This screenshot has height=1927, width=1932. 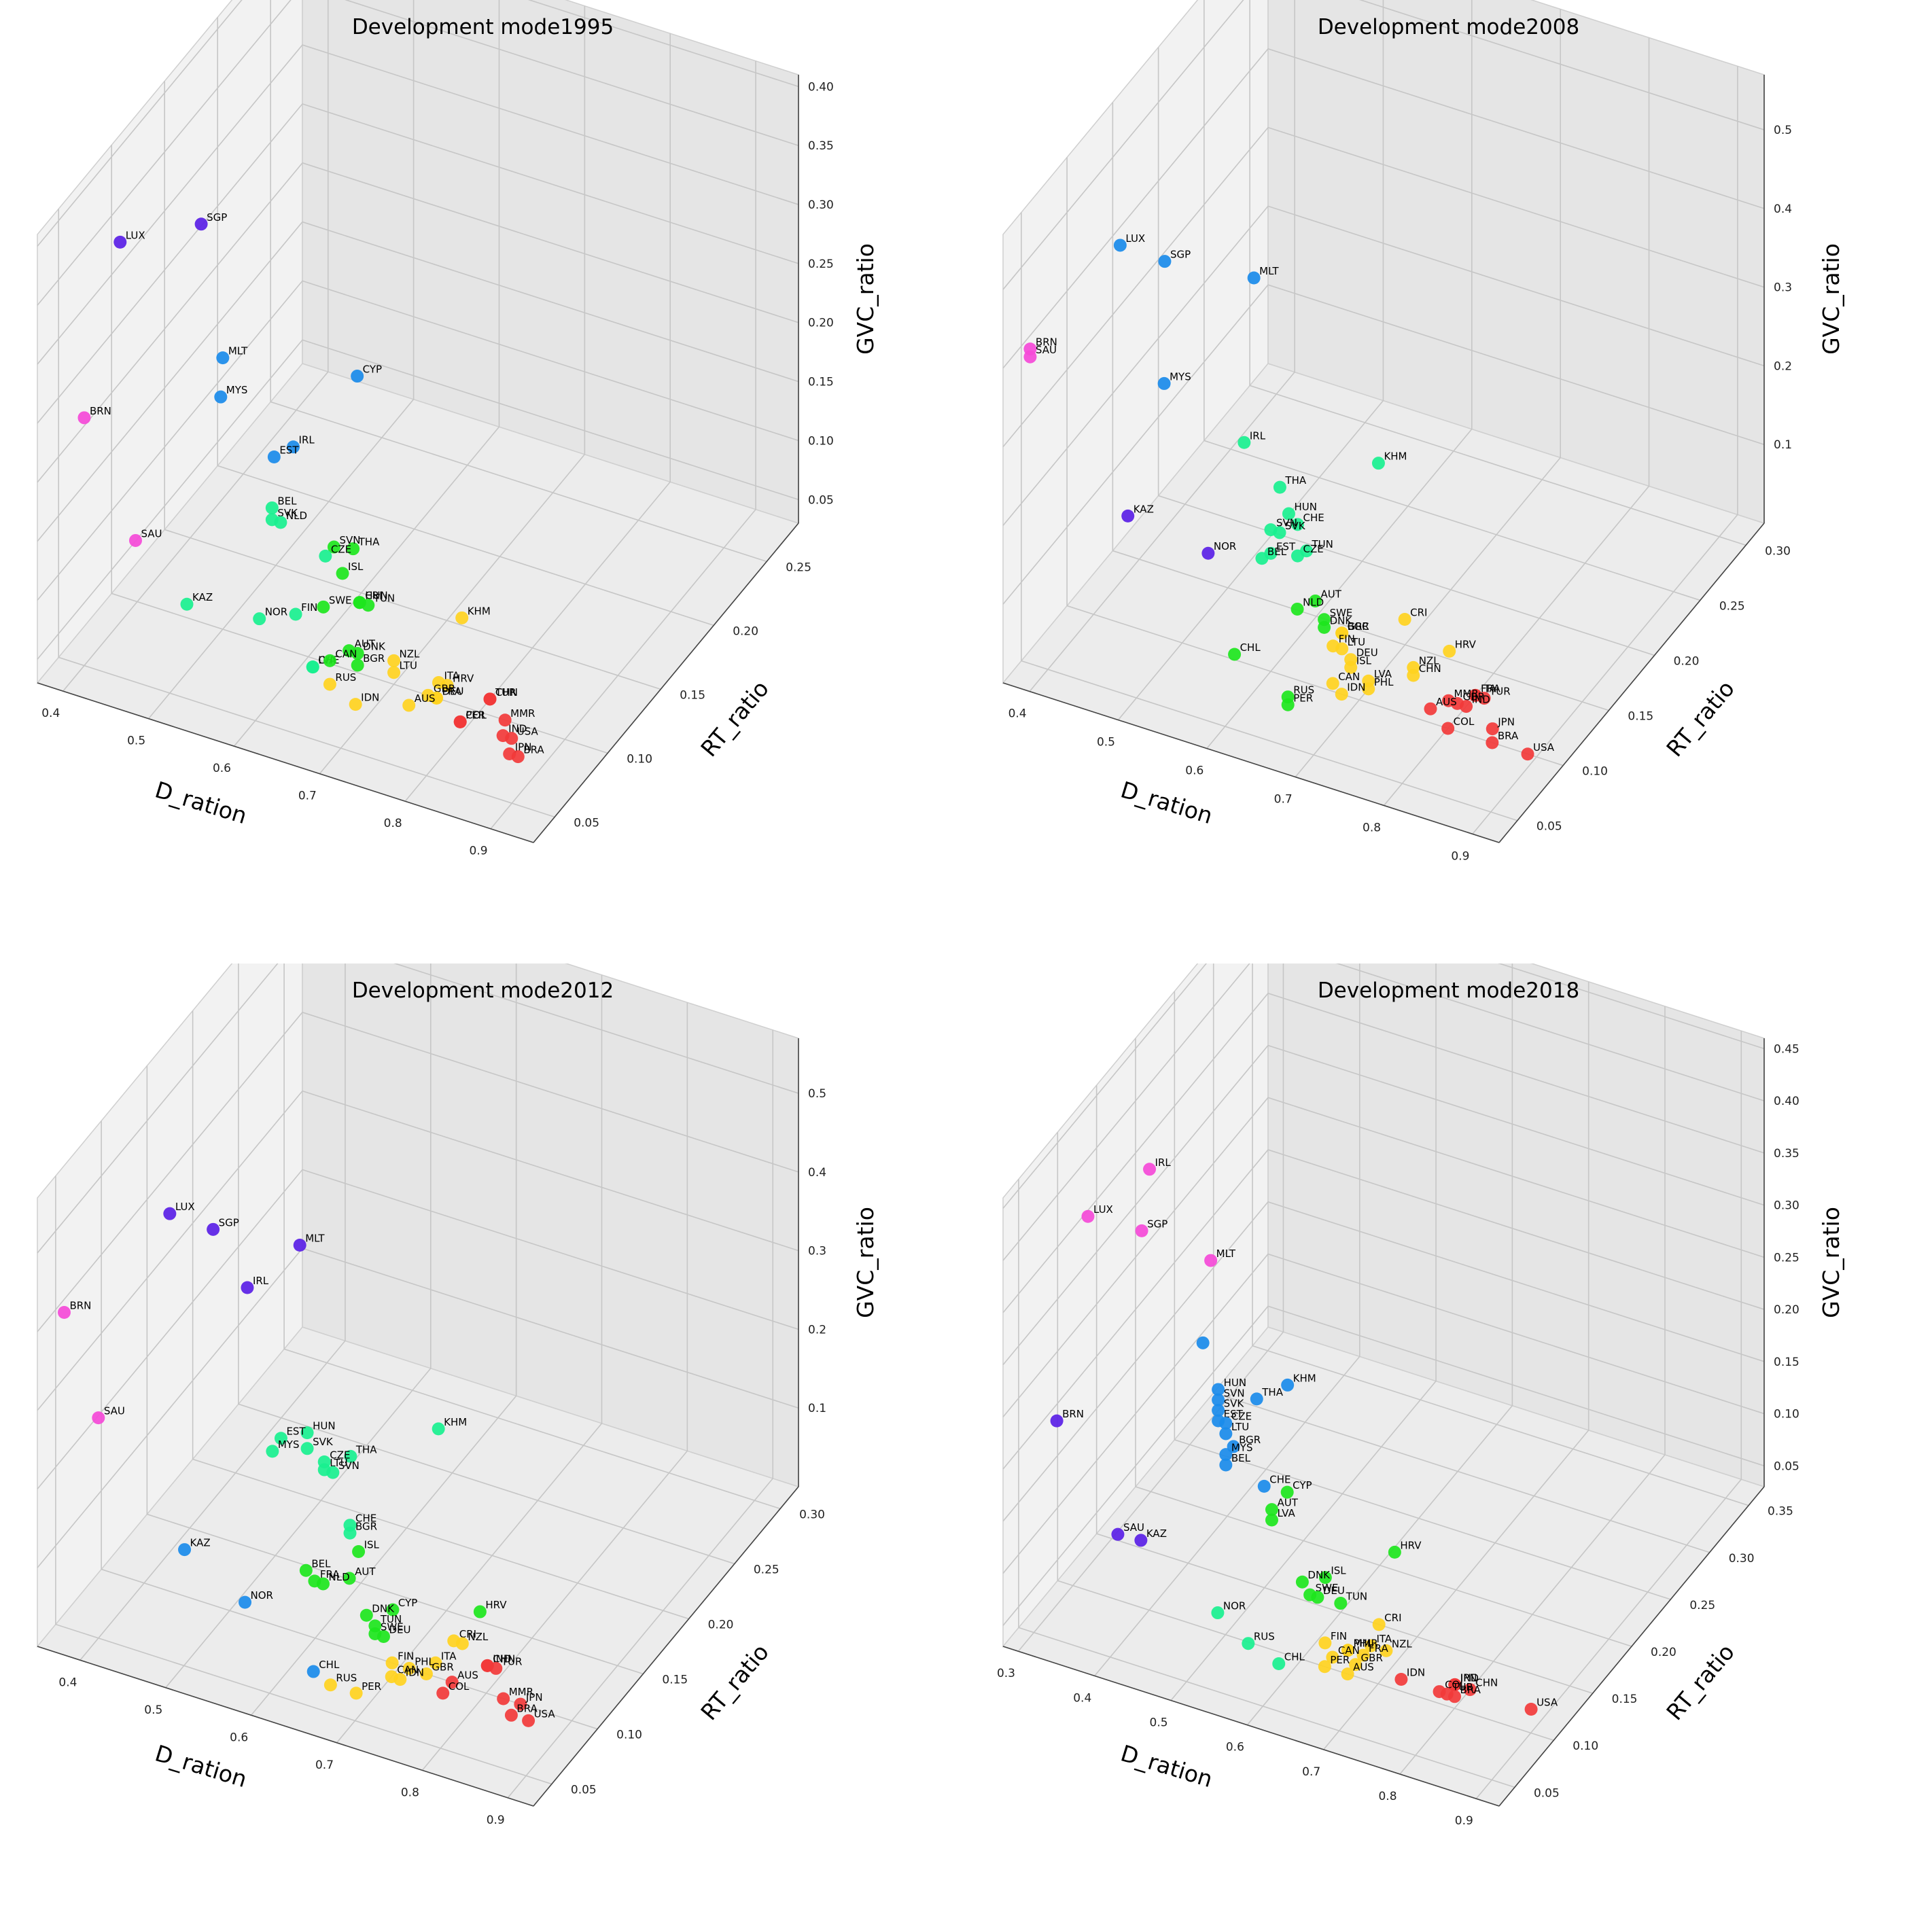 What do you see at coordinates (496, 1821) in the screenshot?
I see `x-tick-label: 0.9` at bounding box center [496, 1821].